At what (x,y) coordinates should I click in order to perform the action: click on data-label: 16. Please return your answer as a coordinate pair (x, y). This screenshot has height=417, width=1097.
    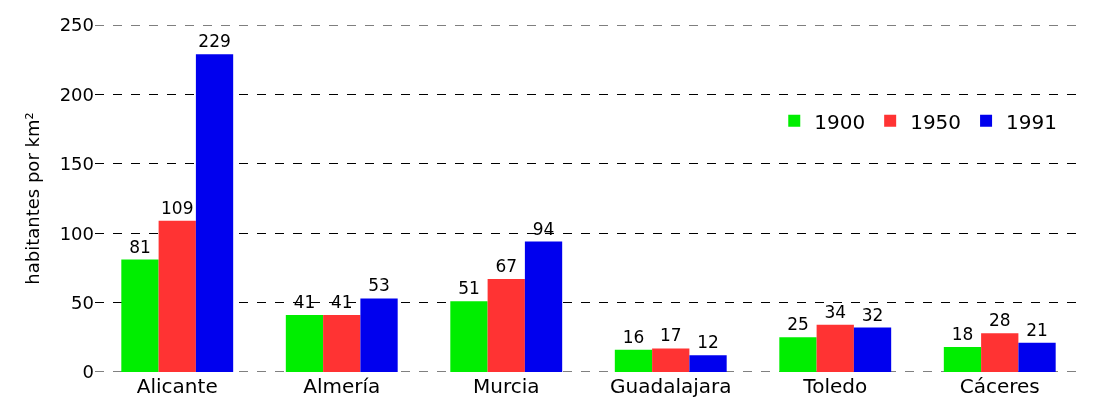
    Looking at the image, I should click on (633, 336).